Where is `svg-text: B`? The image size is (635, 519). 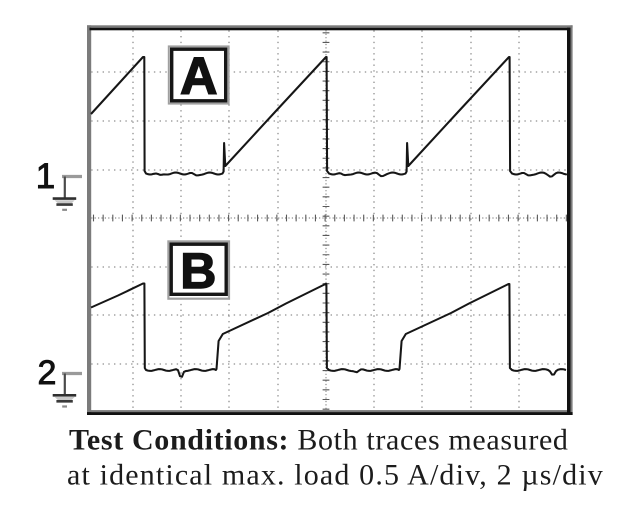 svg-text: B is located at coordinates (198, 271).